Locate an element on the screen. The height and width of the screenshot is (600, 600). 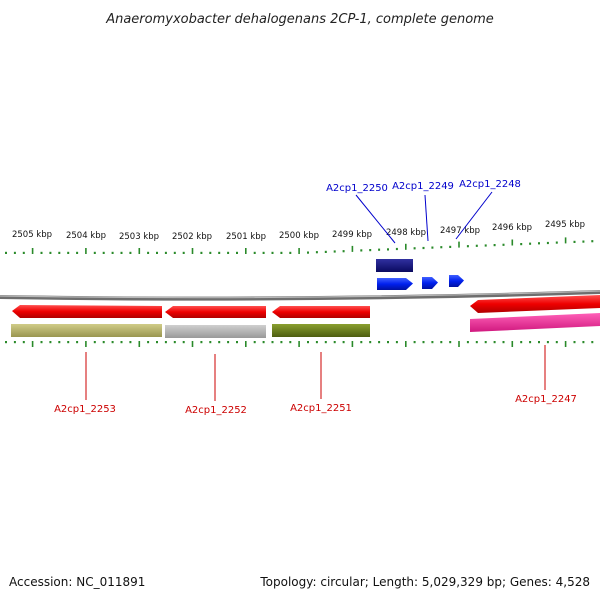
scale-label: 2495 kbp is located at coordinates (565, 225).